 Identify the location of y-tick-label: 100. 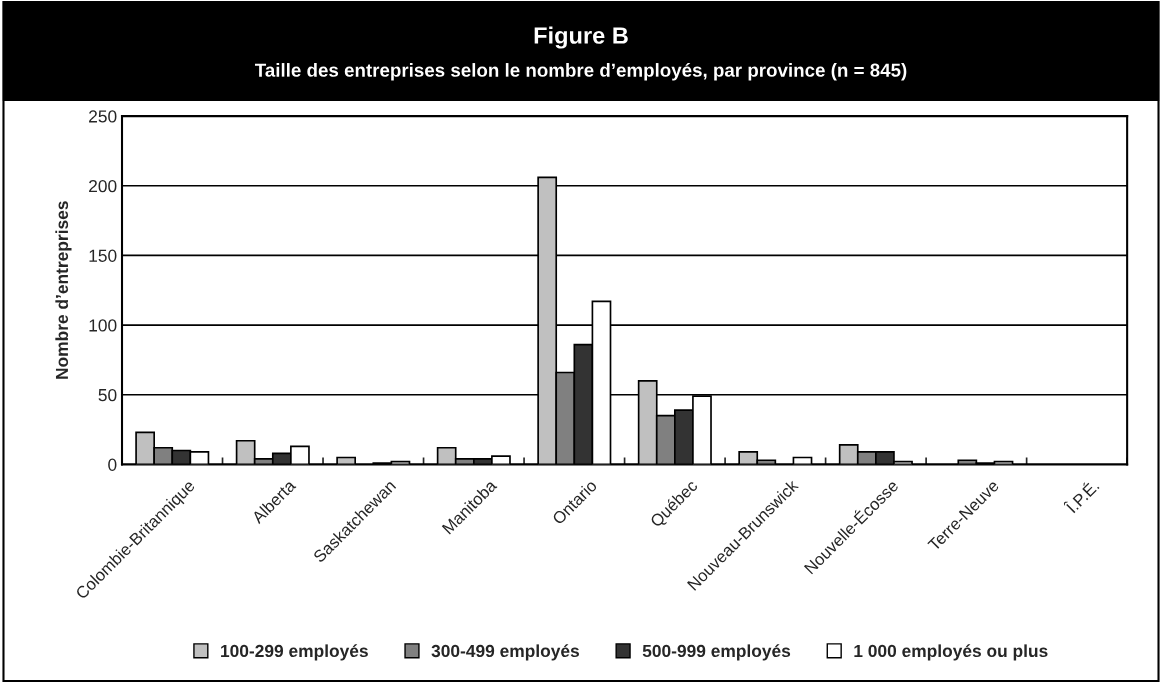
(103, 325).